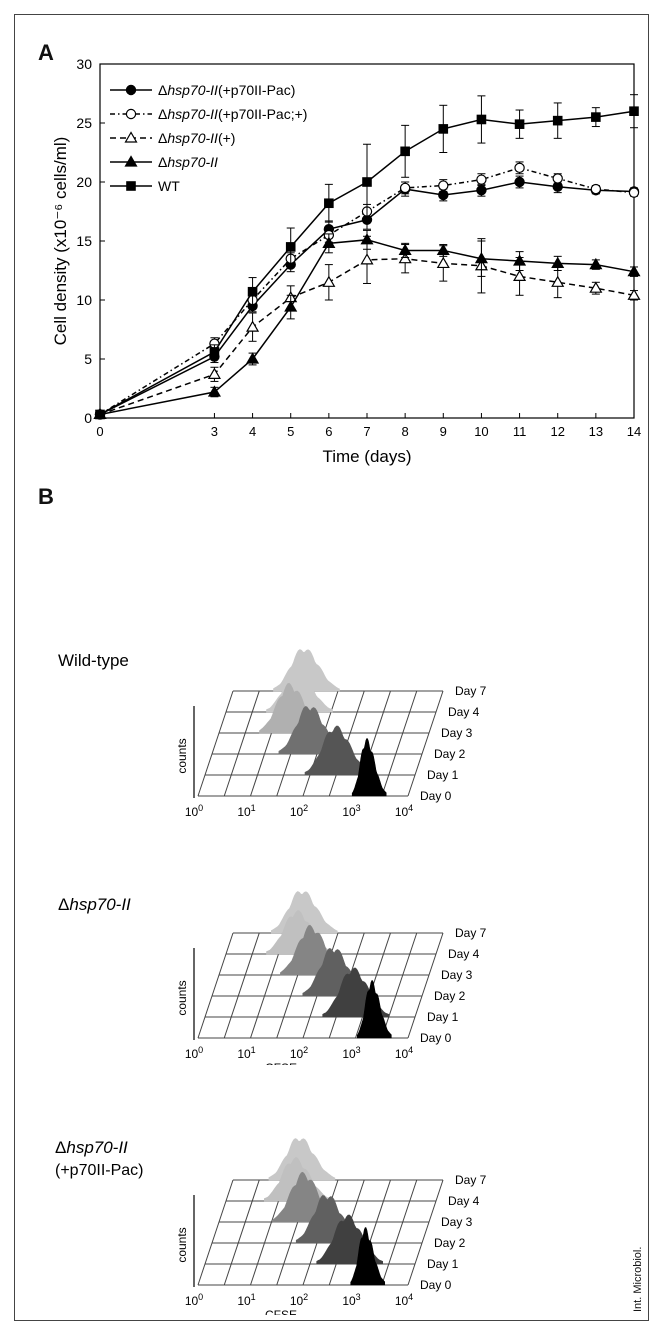 The image size is (665, 1329). What do you see at coordinates (46, 496) in the screenshot?
I see `panel-b-letter: B` at bounding box center [46, 496].